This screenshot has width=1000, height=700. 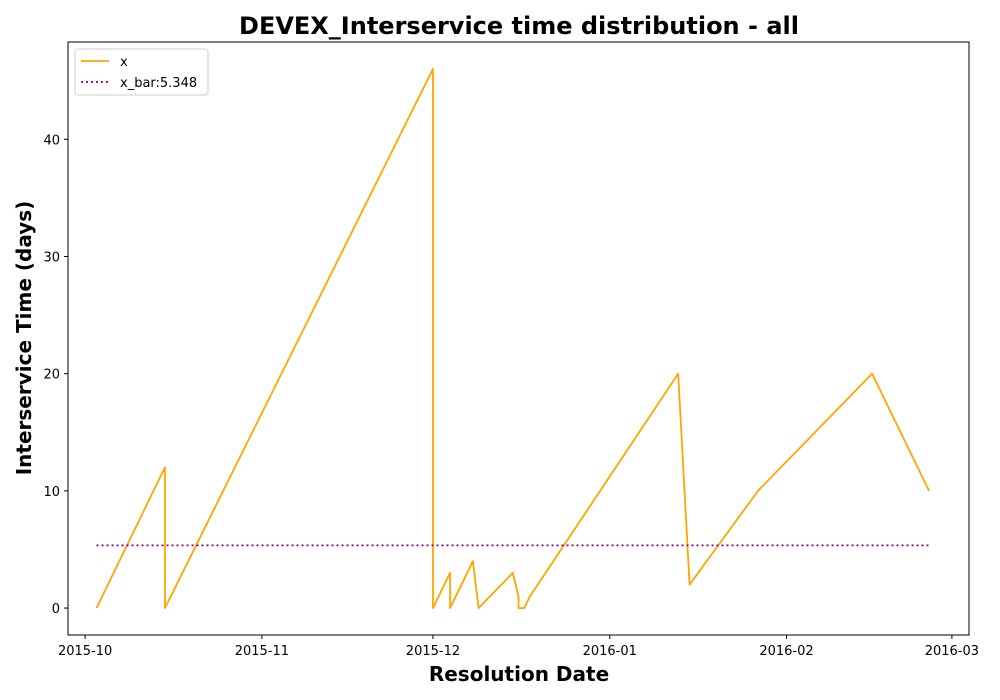 What do you see at coordinates (610, 651) in the screenshot?
I see `x-tick-label: 2016-01` at bounding box center [610, 651].